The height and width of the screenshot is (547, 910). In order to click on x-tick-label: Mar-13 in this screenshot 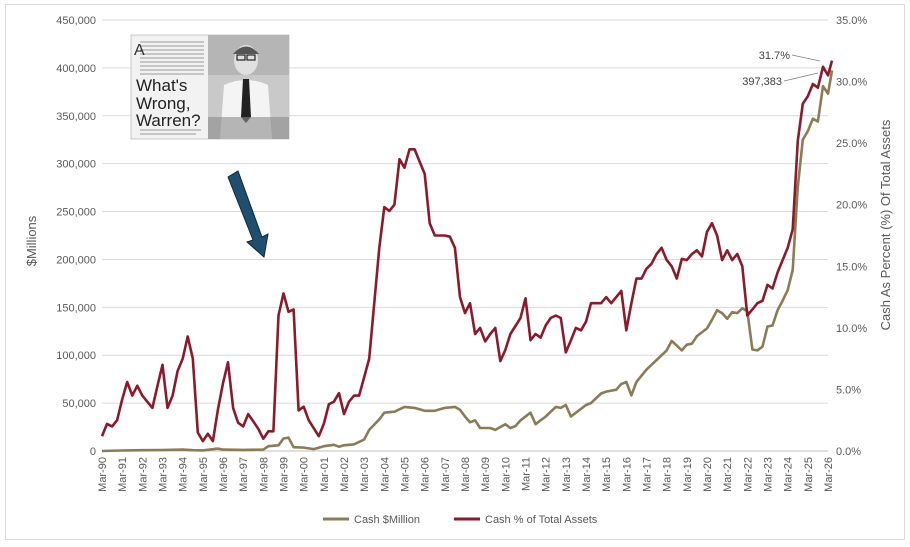, I will do `click(567, 474)`.